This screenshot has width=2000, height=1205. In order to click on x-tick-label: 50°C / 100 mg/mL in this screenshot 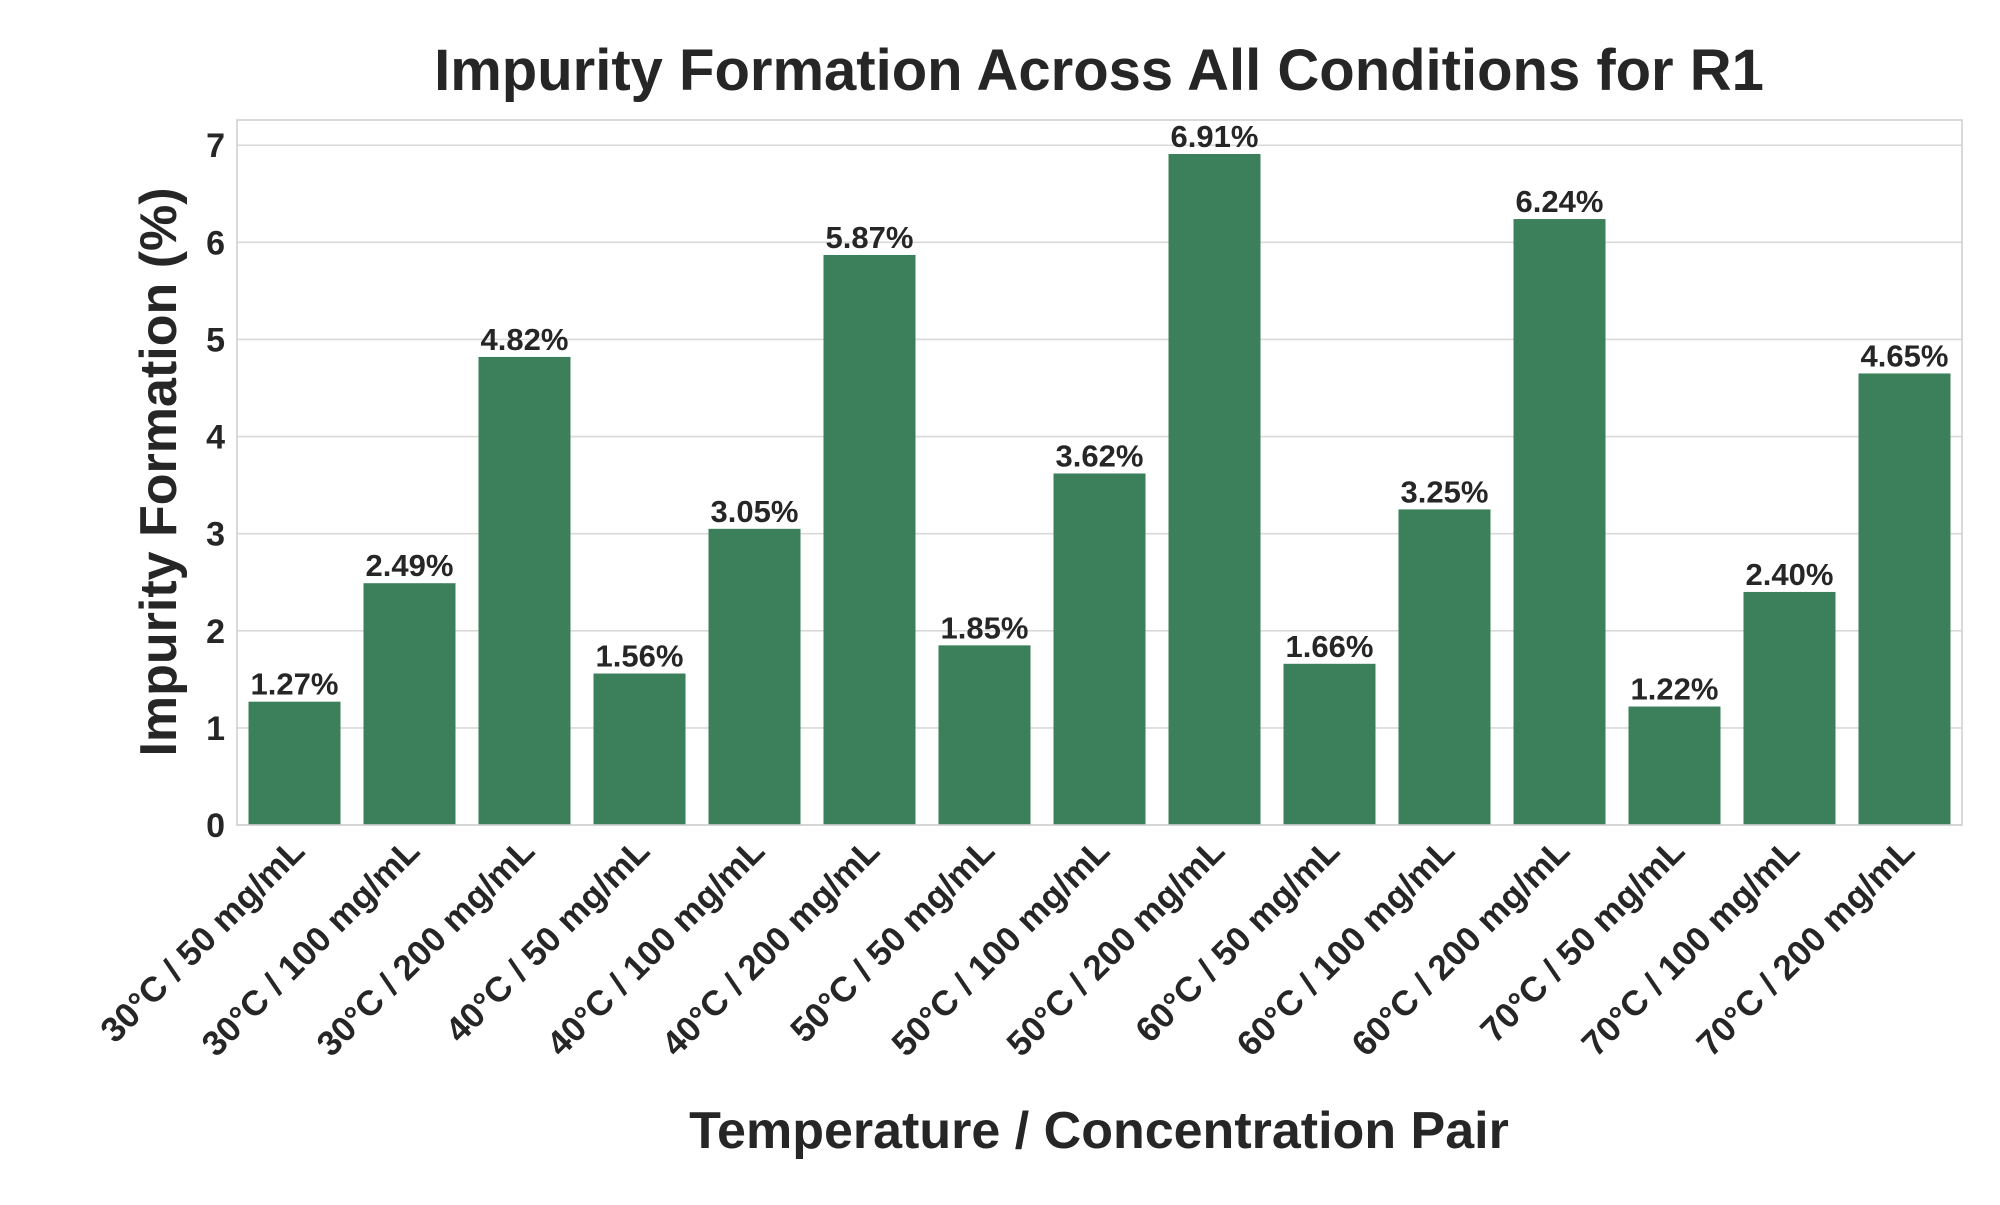, I will do `click(1000, 947)`.